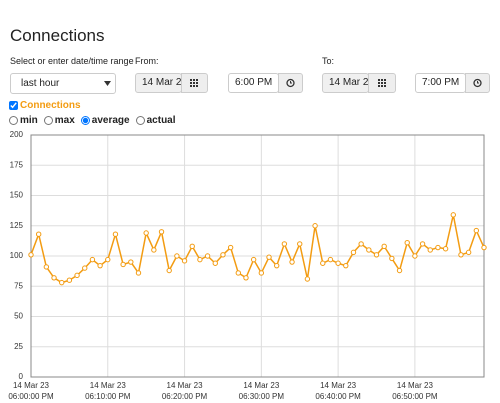 The image size is (500, 403). Describe the element at coordinates (17, 195) in the screenshot. I see `y-tick-label: 150` at that location.